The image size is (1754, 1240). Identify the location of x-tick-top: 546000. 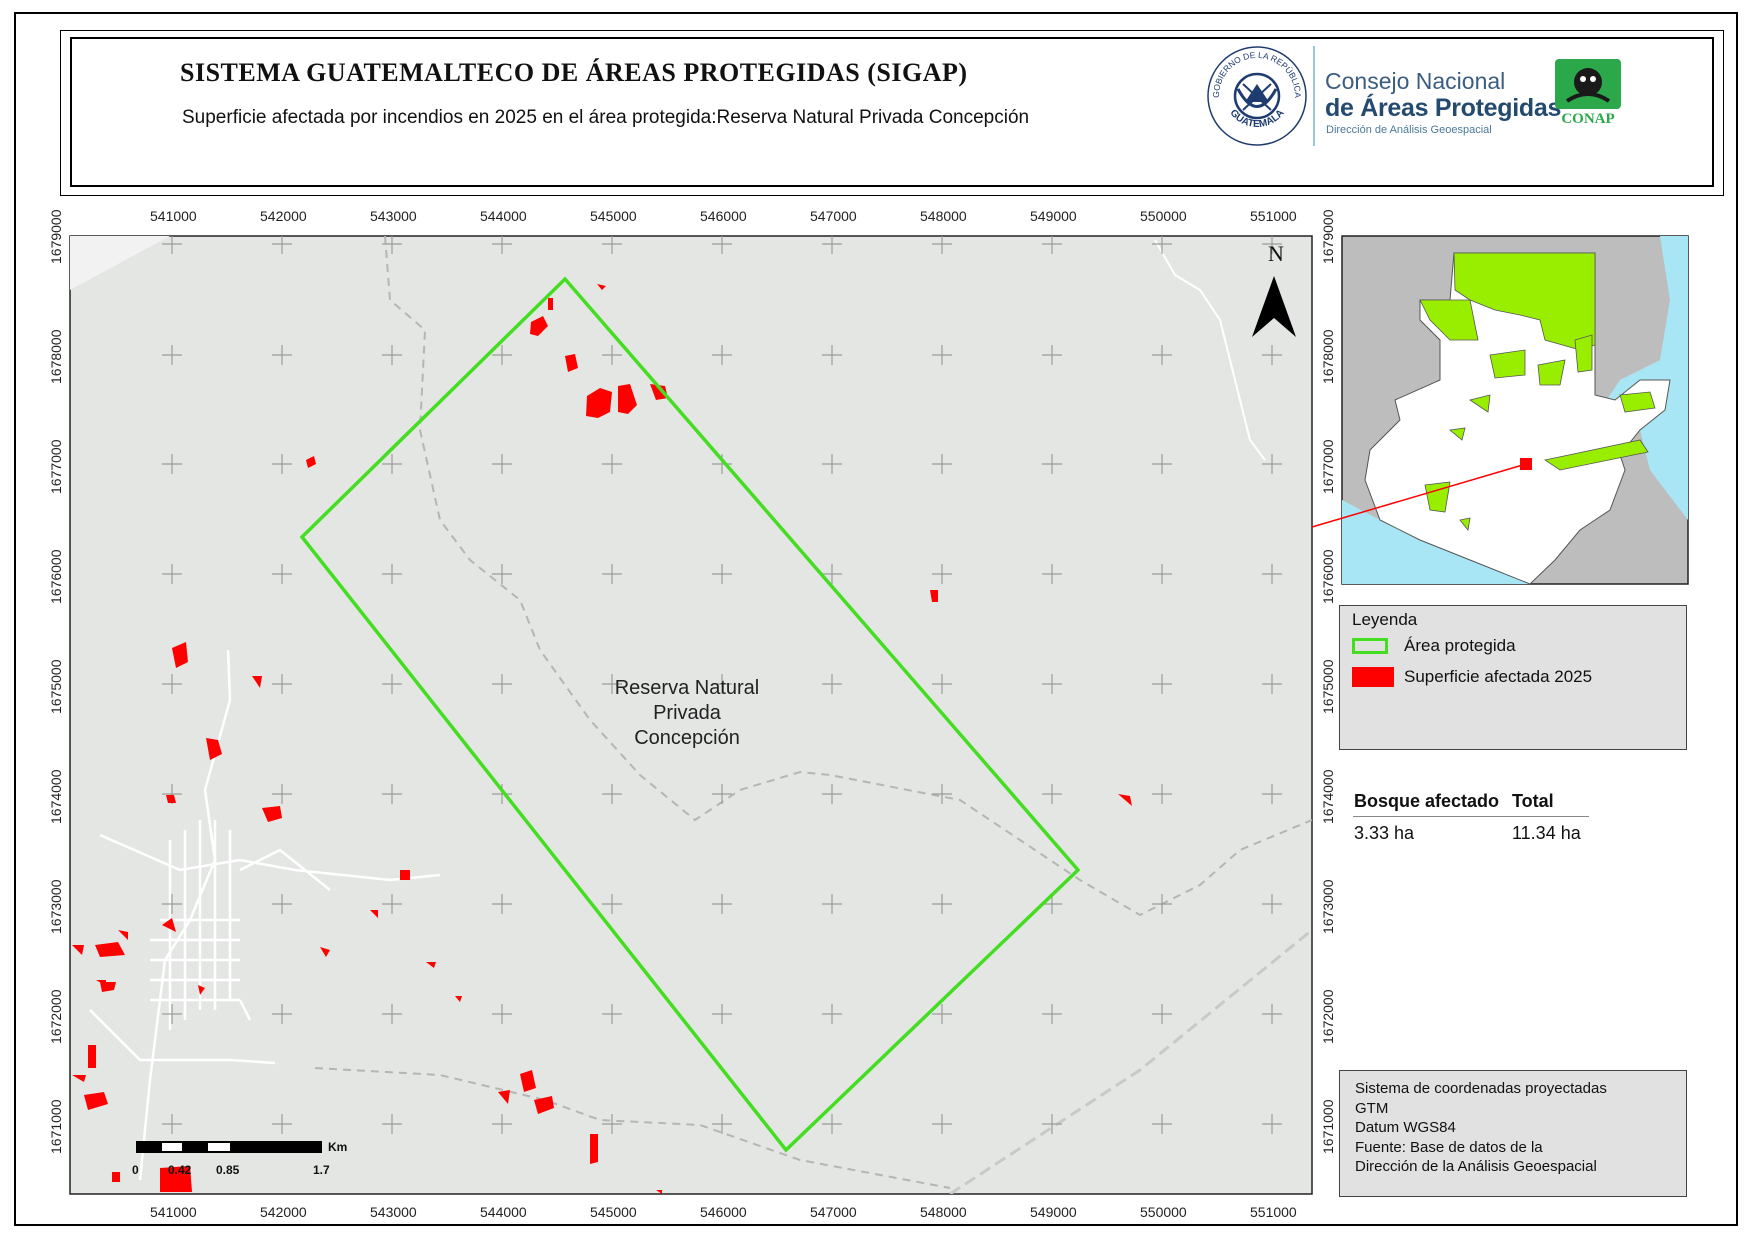
(723, 216).